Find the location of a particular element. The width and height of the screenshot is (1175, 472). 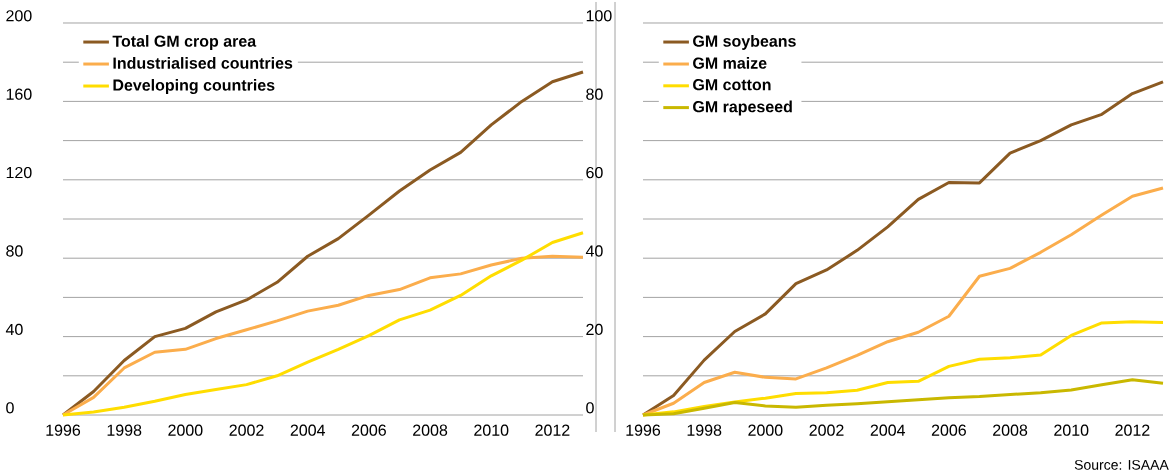

source-note: Source: ISAAA is located at coordinates (1121, 464).